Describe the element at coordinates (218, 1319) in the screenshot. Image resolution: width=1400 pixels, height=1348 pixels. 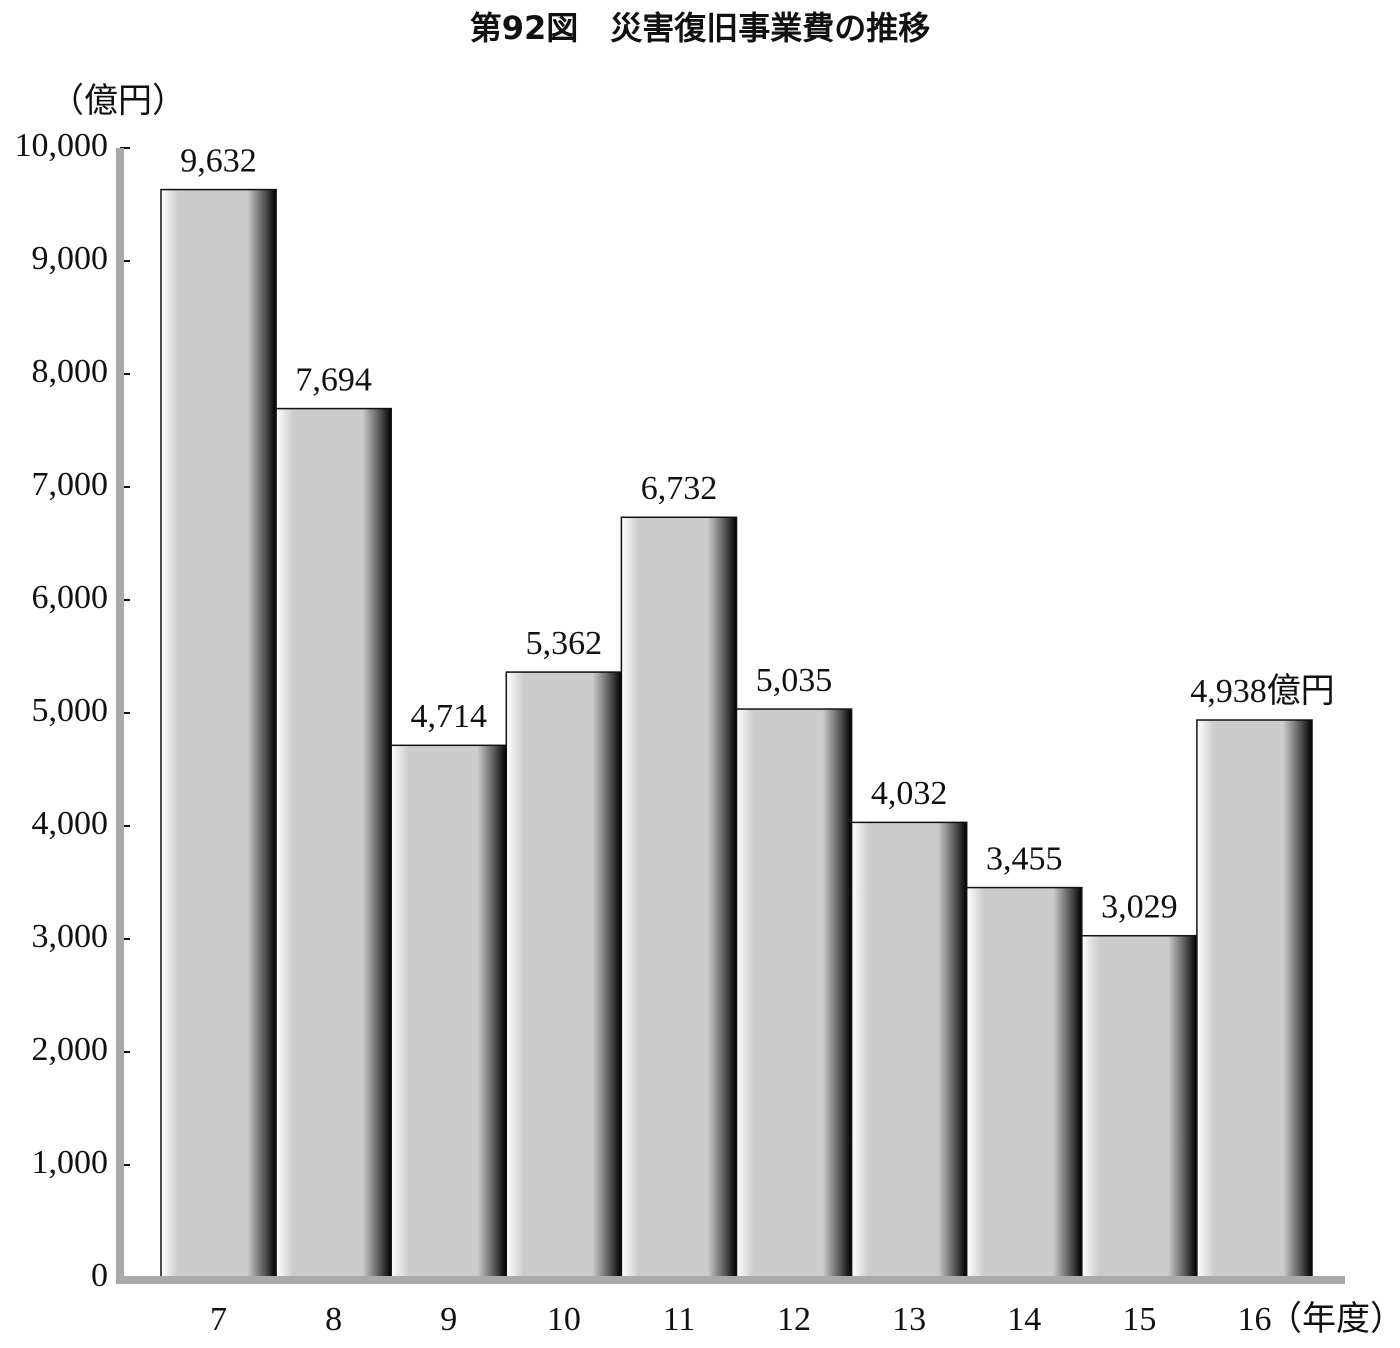
I see `x-tick-label: 7` at that location.